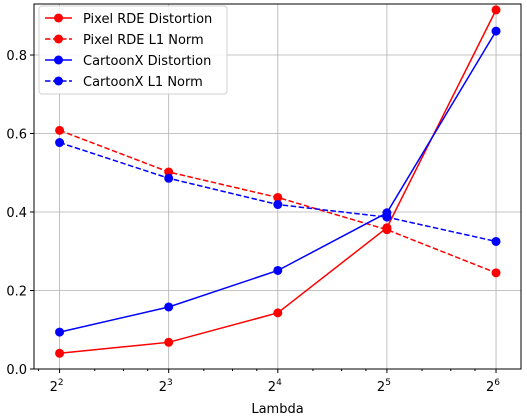 The image size is (527, 417). What do you see at coordinates (147, 61) in the screenshot?
I see `legend-label: CartoonX Distortion` at bounding box center [147, 61].